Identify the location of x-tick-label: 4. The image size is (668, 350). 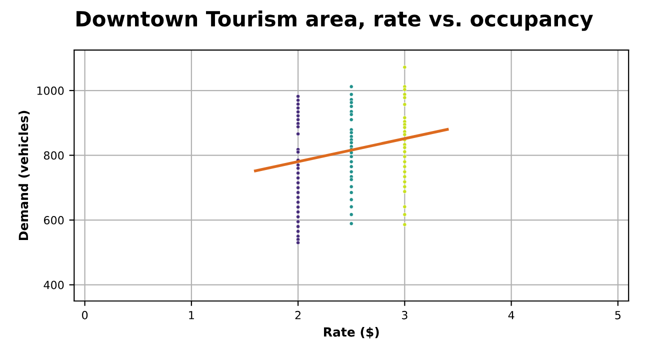
(511, 315).